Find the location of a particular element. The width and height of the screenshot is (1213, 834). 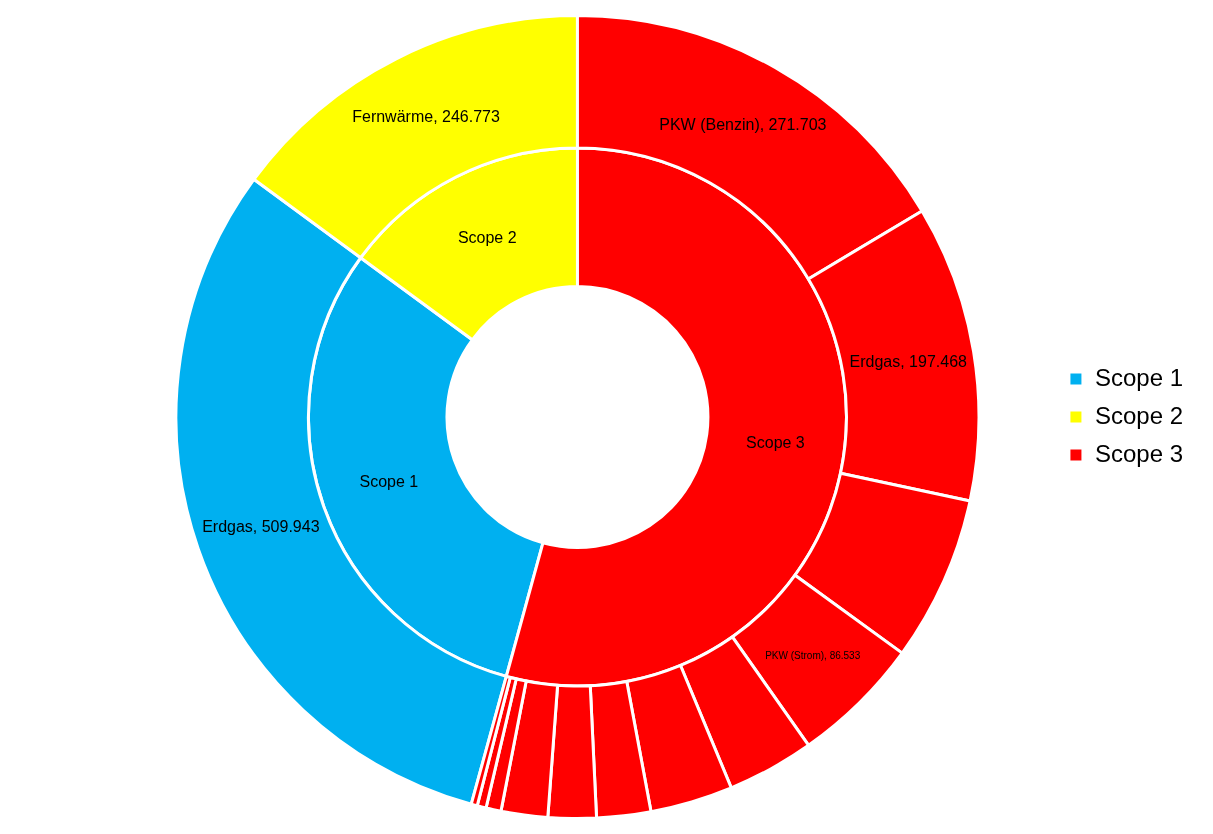

slice-label: Scope 2 is located at coordinates (487, 238).